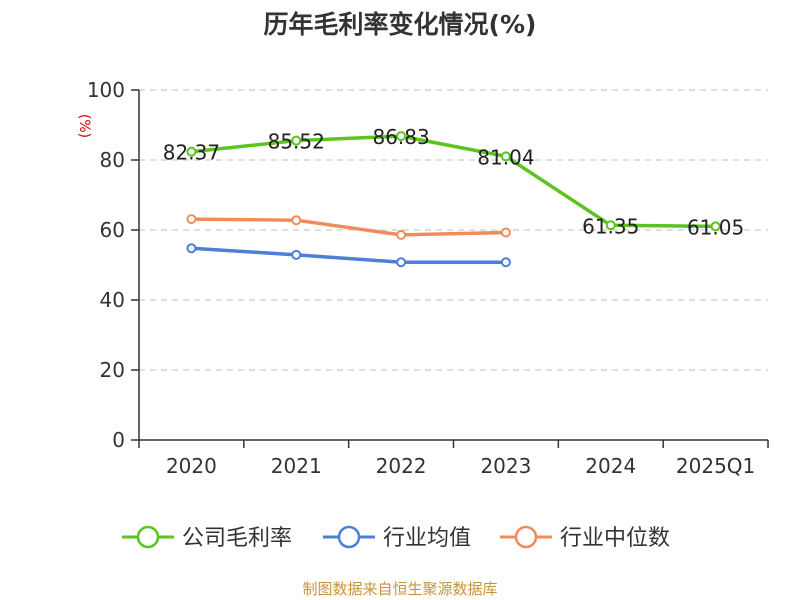  What do you see at coordinates (399, 589) in the screenshot?
I see `source-note: 制图数据来自恒生聚源数据库` at bounding box center [399, 589].